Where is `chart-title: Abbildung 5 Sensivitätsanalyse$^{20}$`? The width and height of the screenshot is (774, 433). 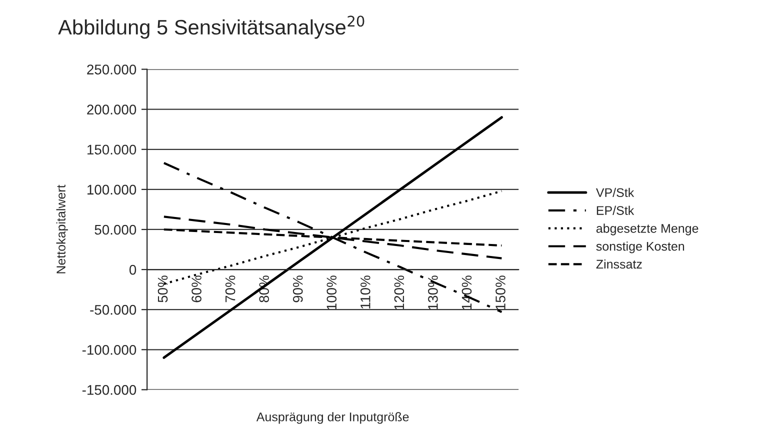
chart-title: Abbildung 5 Sensivitätsanalyse$^{20}$ is located at coordinates (211, 27).